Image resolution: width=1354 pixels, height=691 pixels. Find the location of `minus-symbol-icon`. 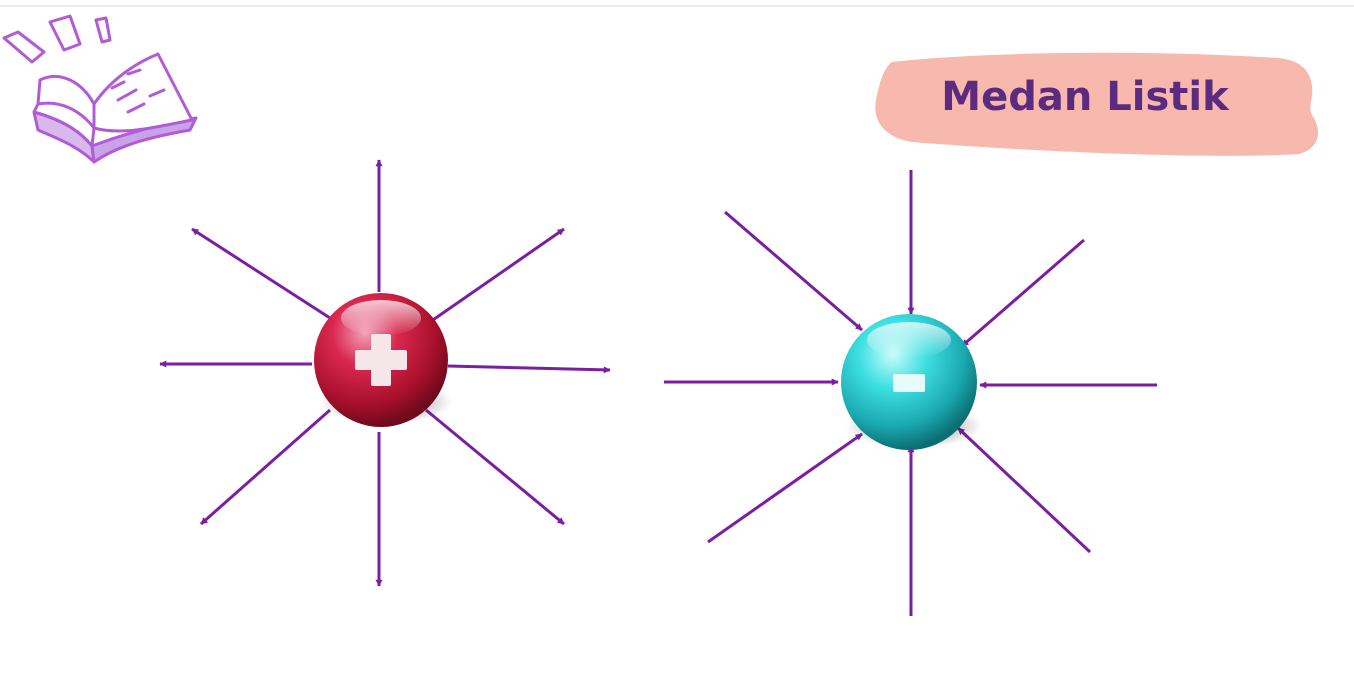

minus-symbol-icon is located at coordinates (909, 383).